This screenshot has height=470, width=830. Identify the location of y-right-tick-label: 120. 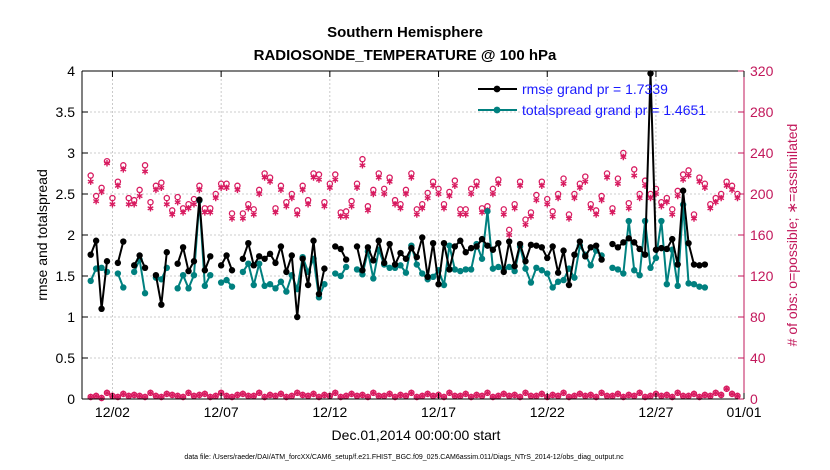
(762, 276).